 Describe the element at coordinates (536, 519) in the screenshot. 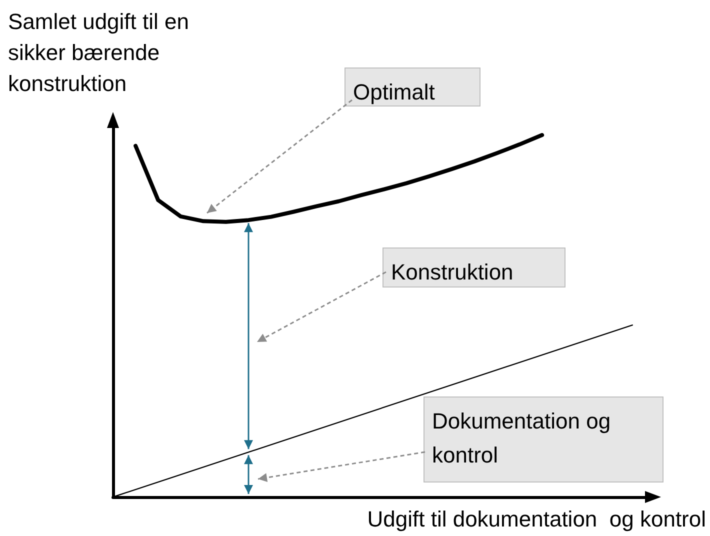

I see `x-axis-title: Udgift til dokumentation og kontrol` at that location.